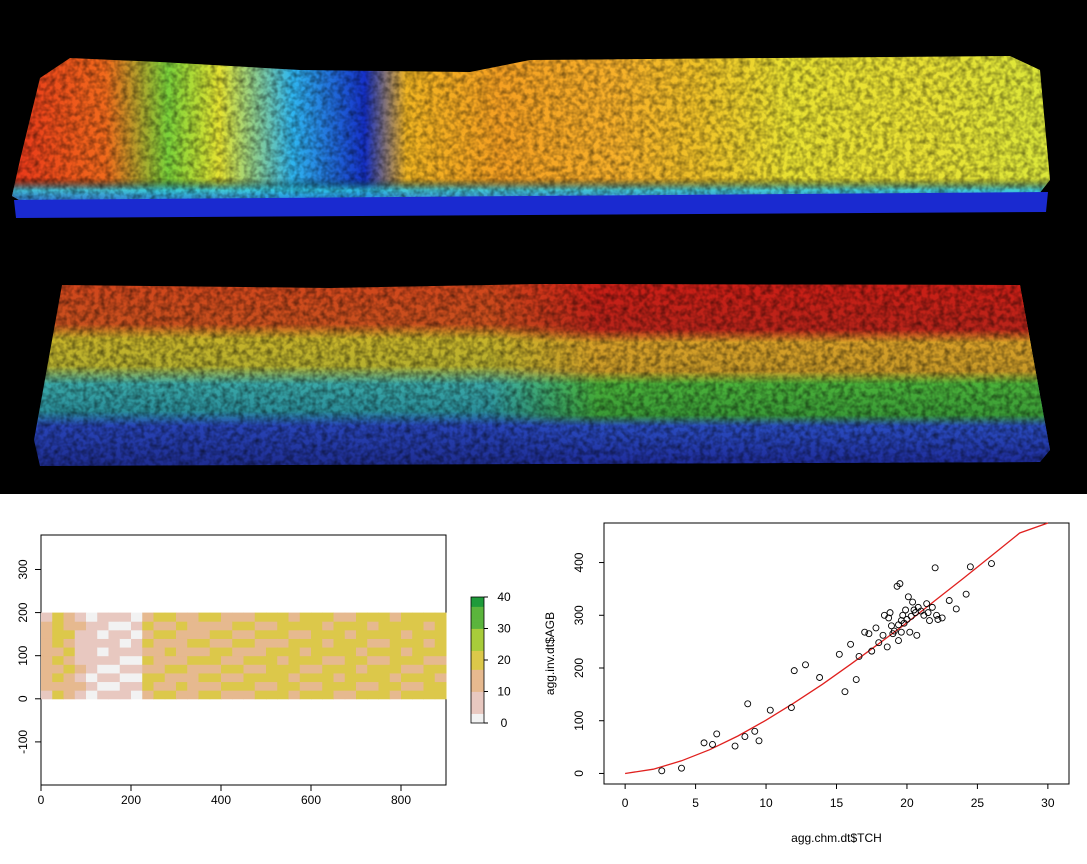  Describe the element at coordinates (907, 803) in the screenshot. I see `x-tick-label: 20` at that location.